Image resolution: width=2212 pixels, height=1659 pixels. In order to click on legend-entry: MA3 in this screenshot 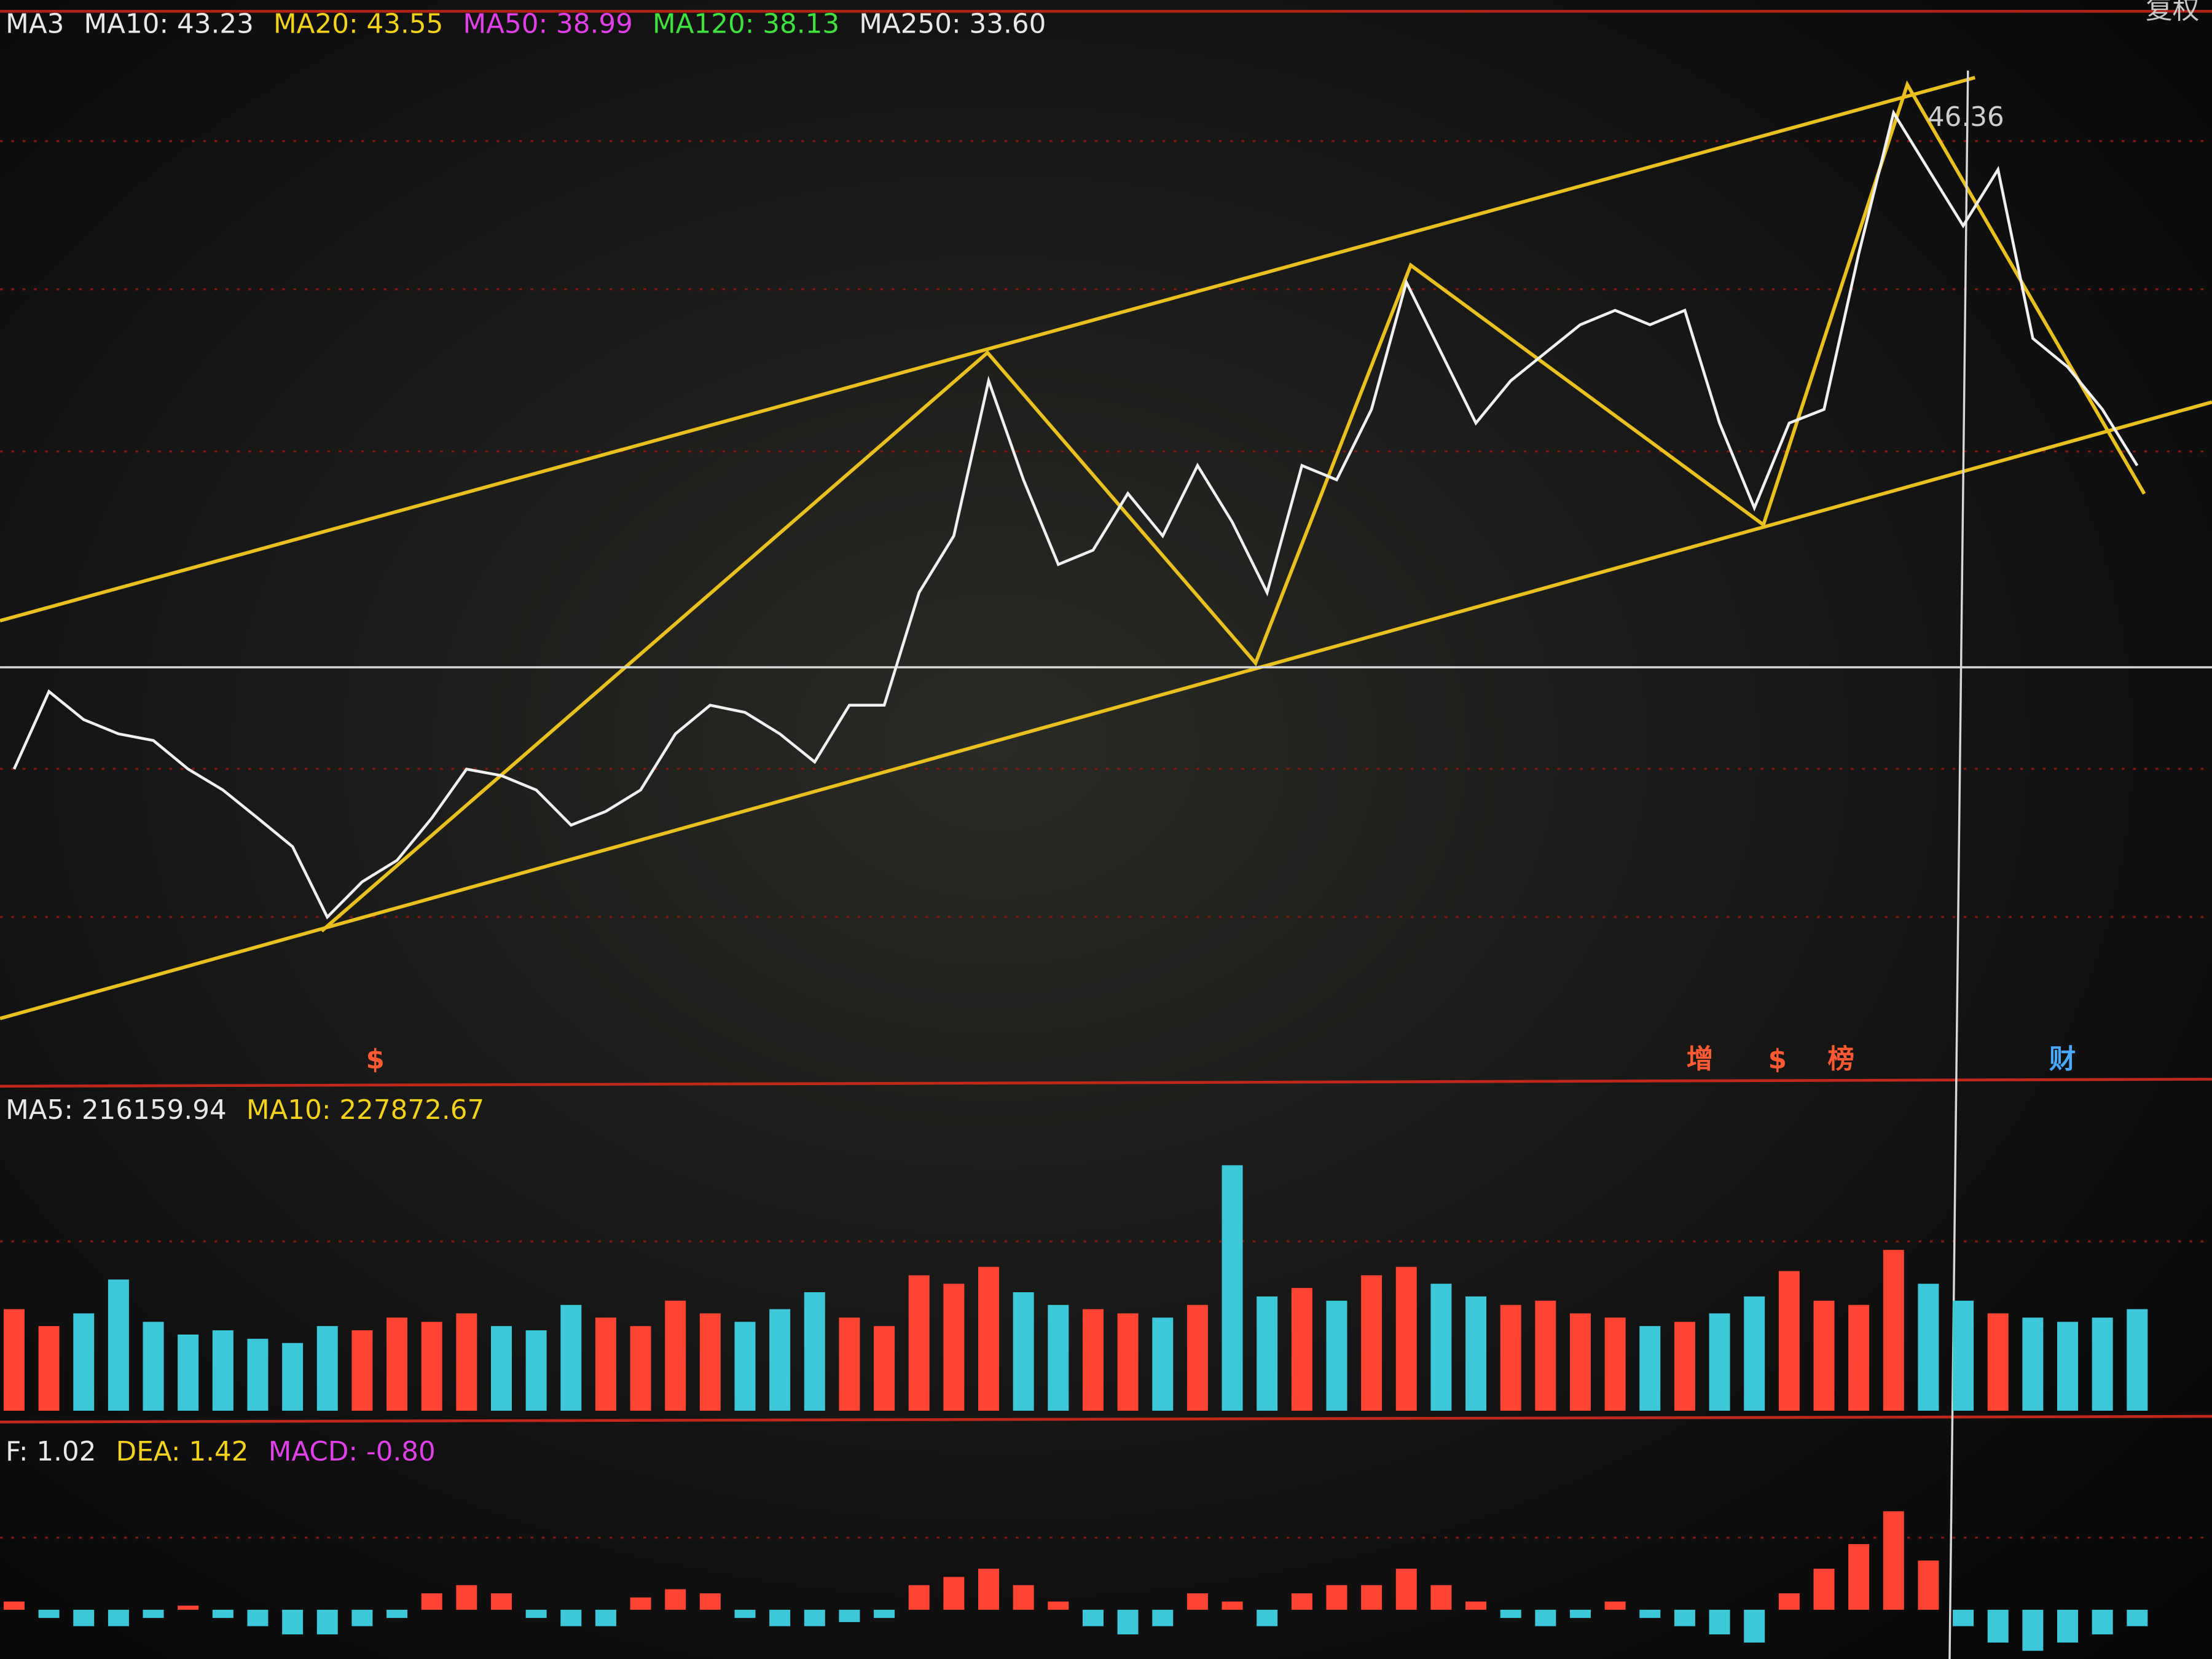, I will do `click(35, 24)`.